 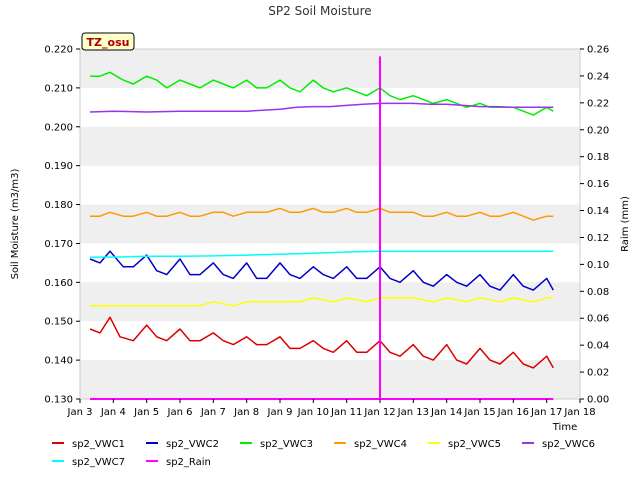 What do you see at coordinates (146, 412) in the screenshot?
I see `x-tick-label: Jan 5` at bounding box center [146, 412].